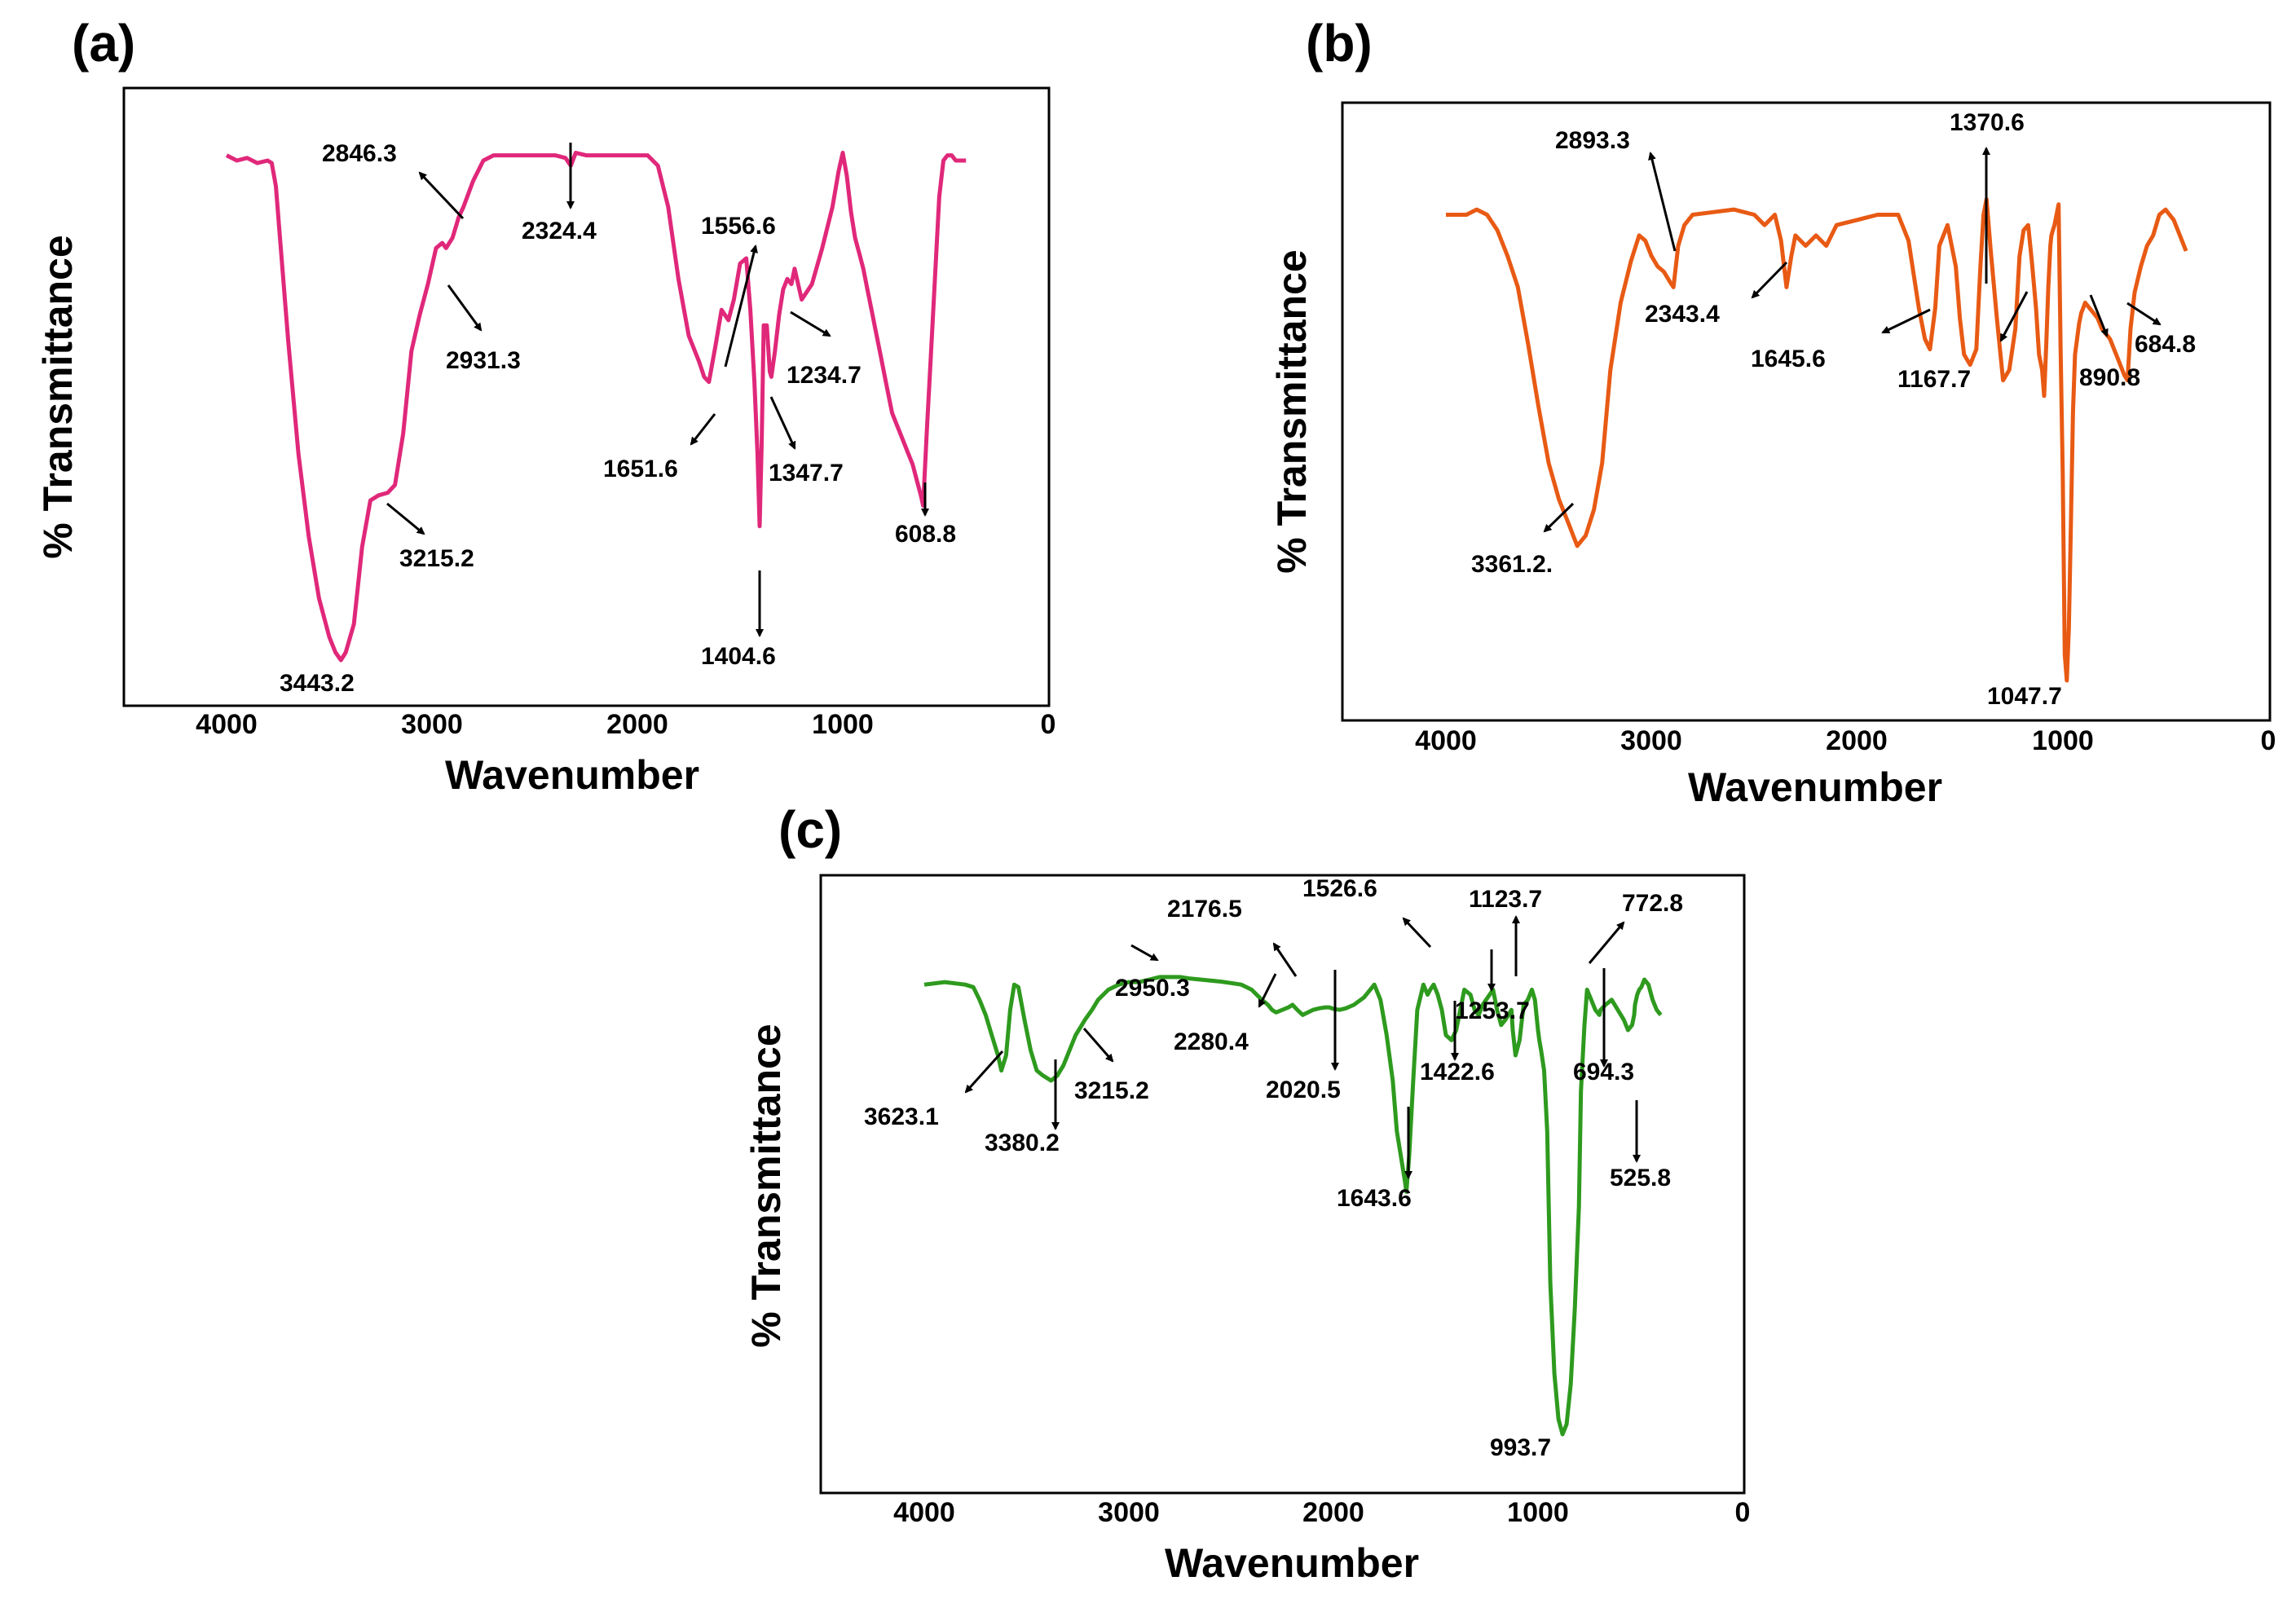  Describe the element at coordinates (103, 44) in the screenshot. I see `panel-label-a: (a)` at that location.